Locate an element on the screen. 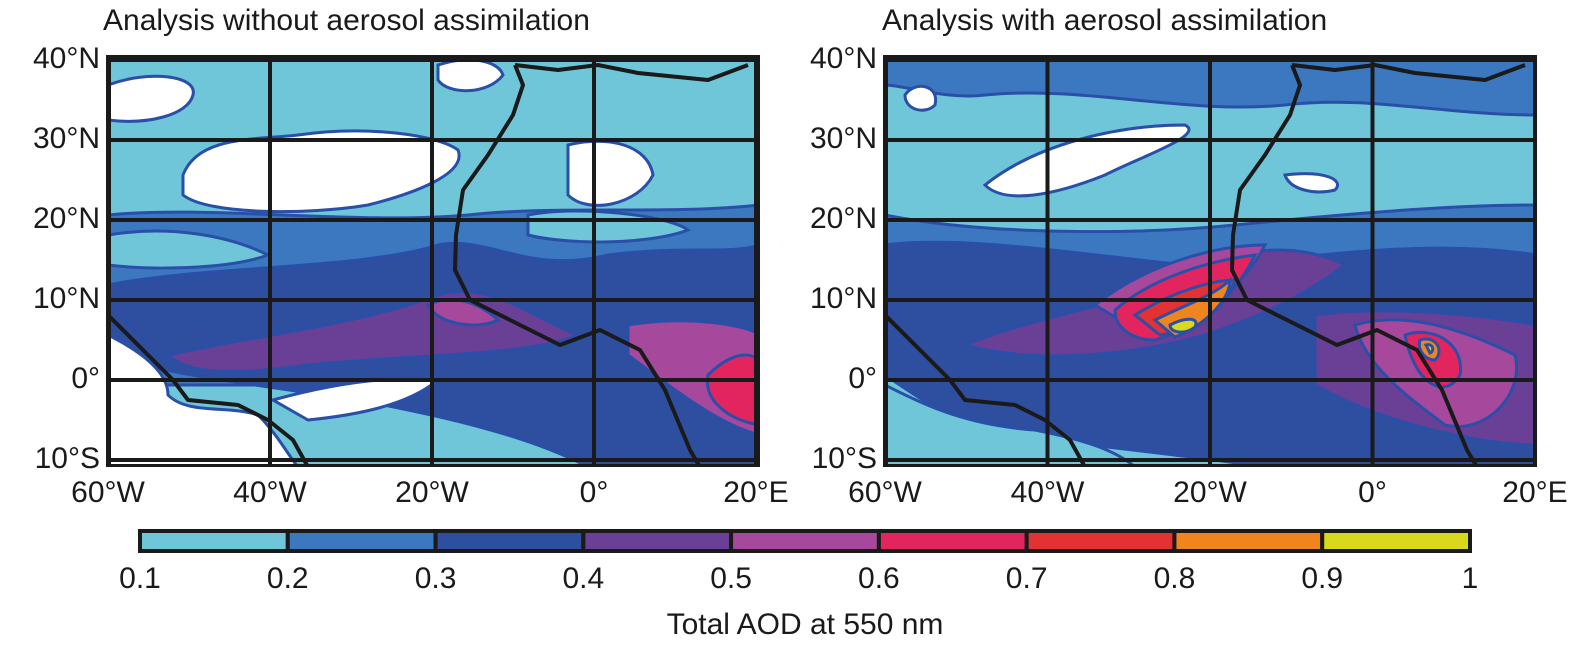 Image resolution: width=1579 pixels, height=647 pixels. colorbar-tick-label: 0.6 is located at coordinates (879, 578).